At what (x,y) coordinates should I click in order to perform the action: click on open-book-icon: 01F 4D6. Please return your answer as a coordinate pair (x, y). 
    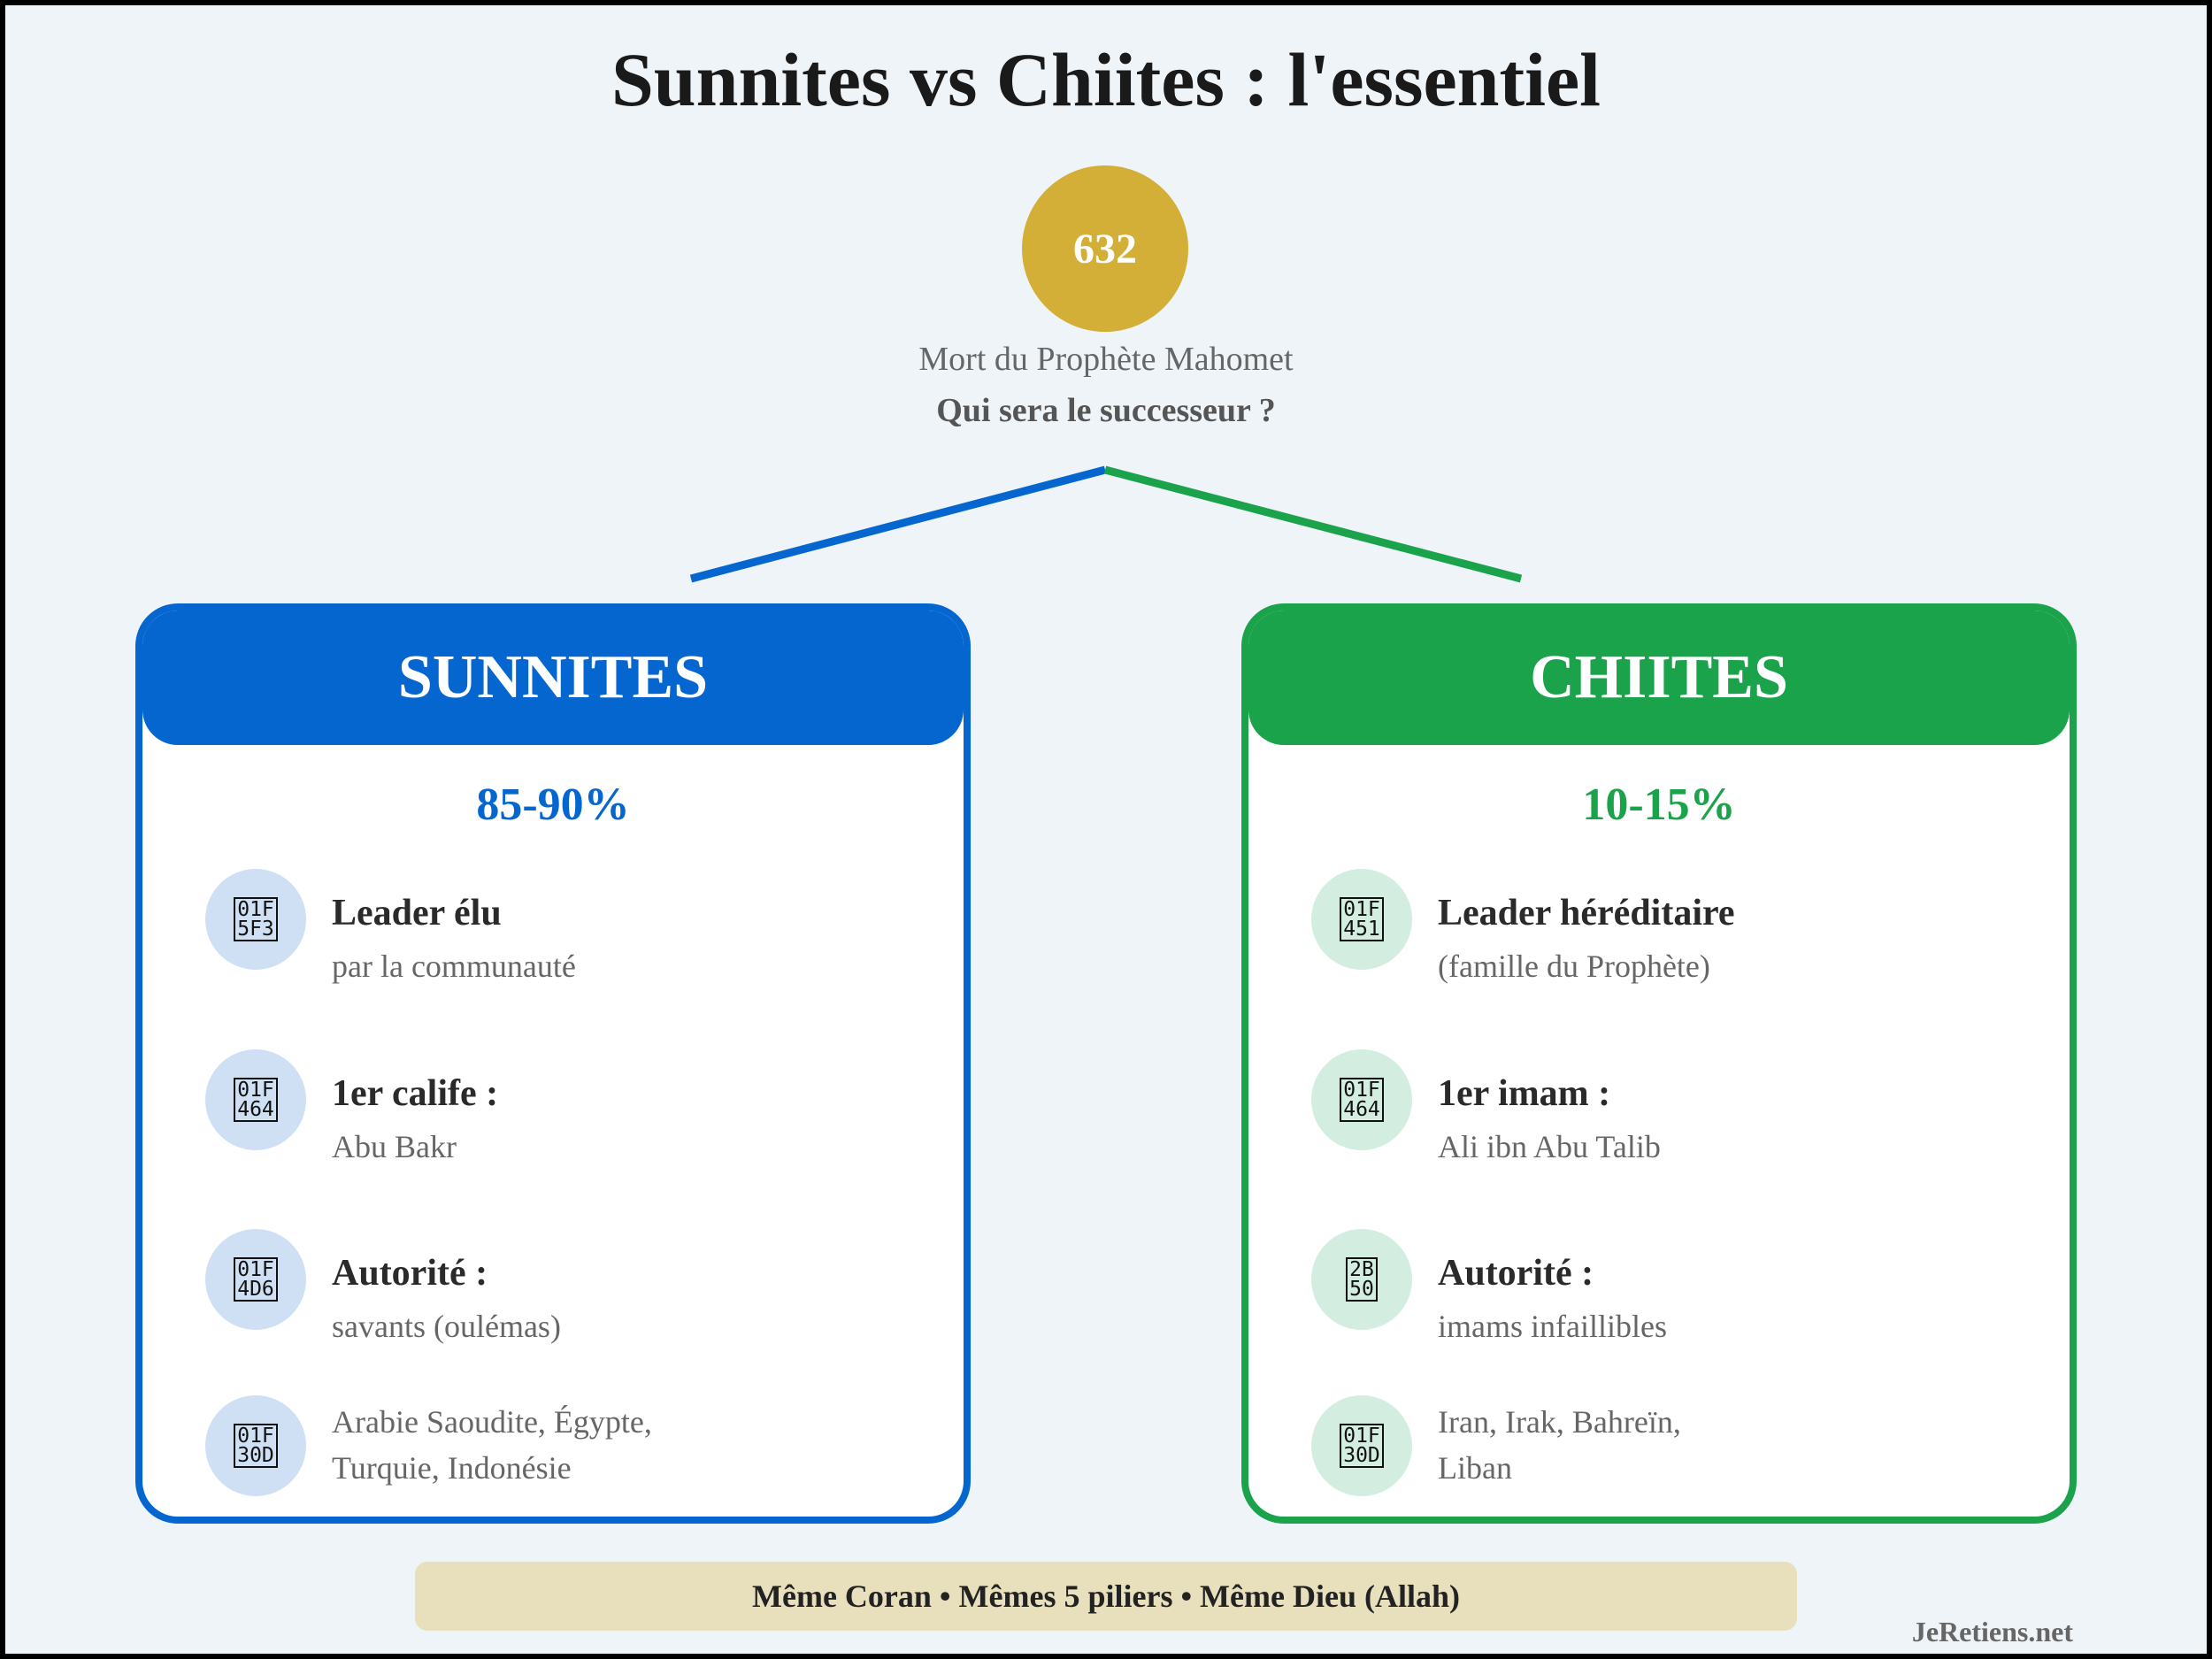
    Looking at the image, I should click on (256, 1279).